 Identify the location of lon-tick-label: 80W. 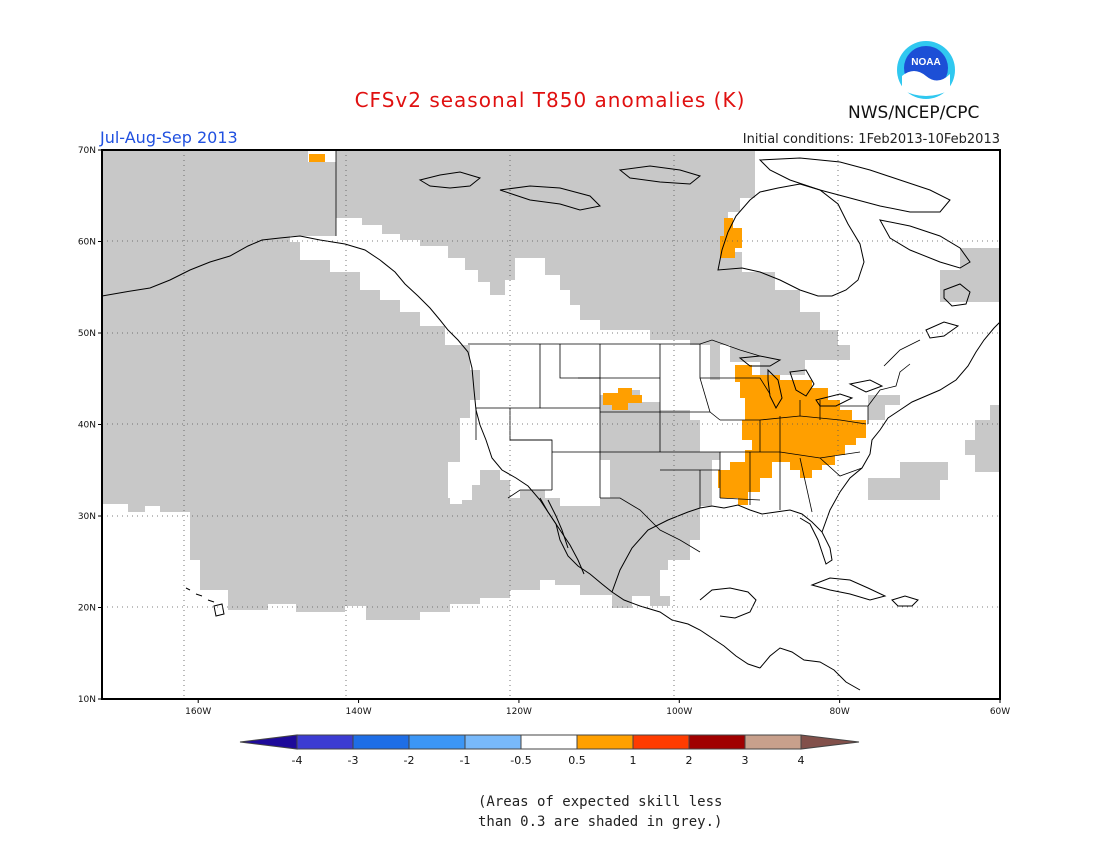
(839, 712).